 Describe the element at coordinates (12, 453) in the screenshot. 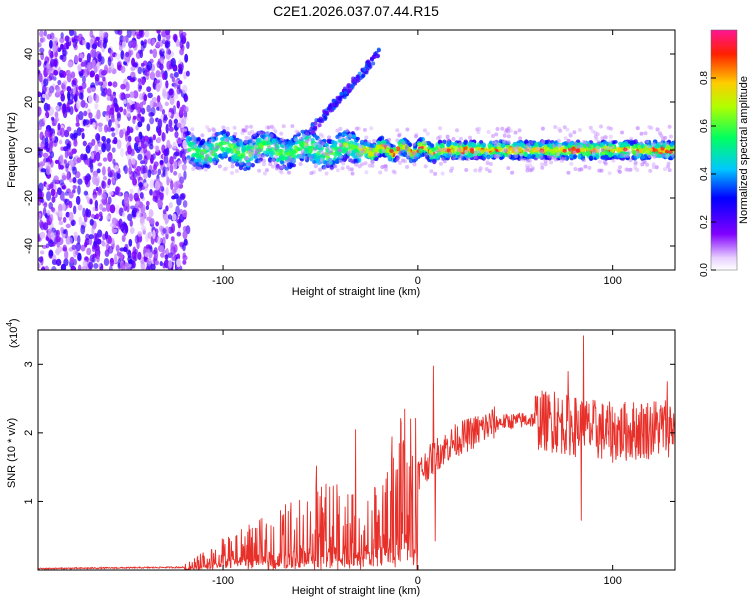

I see `snr-y-label: SNR (10 * v/v)` at that location.